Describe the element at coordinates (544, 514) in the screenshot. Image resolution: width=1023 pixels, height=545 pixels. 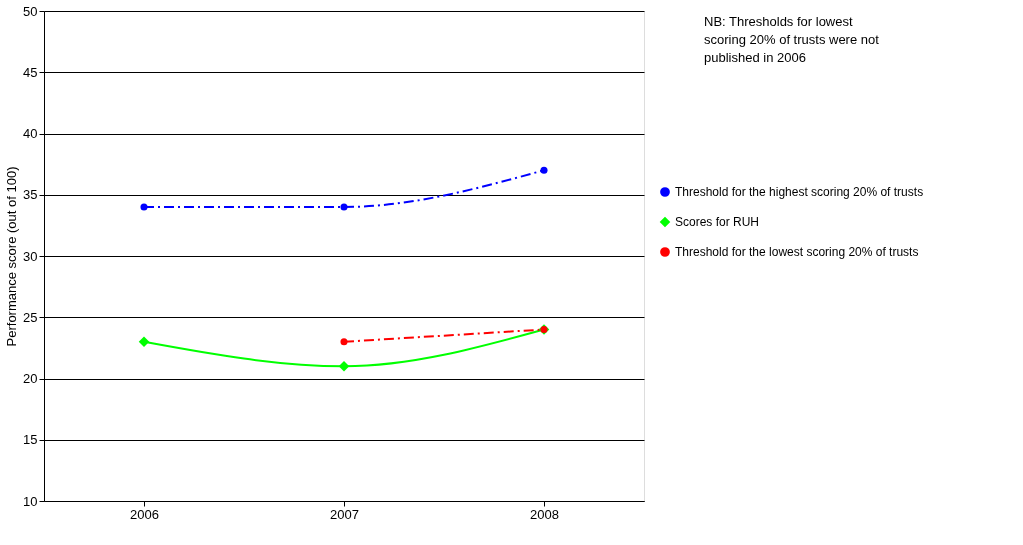
I see `x-tick-label: 2008` at that location.